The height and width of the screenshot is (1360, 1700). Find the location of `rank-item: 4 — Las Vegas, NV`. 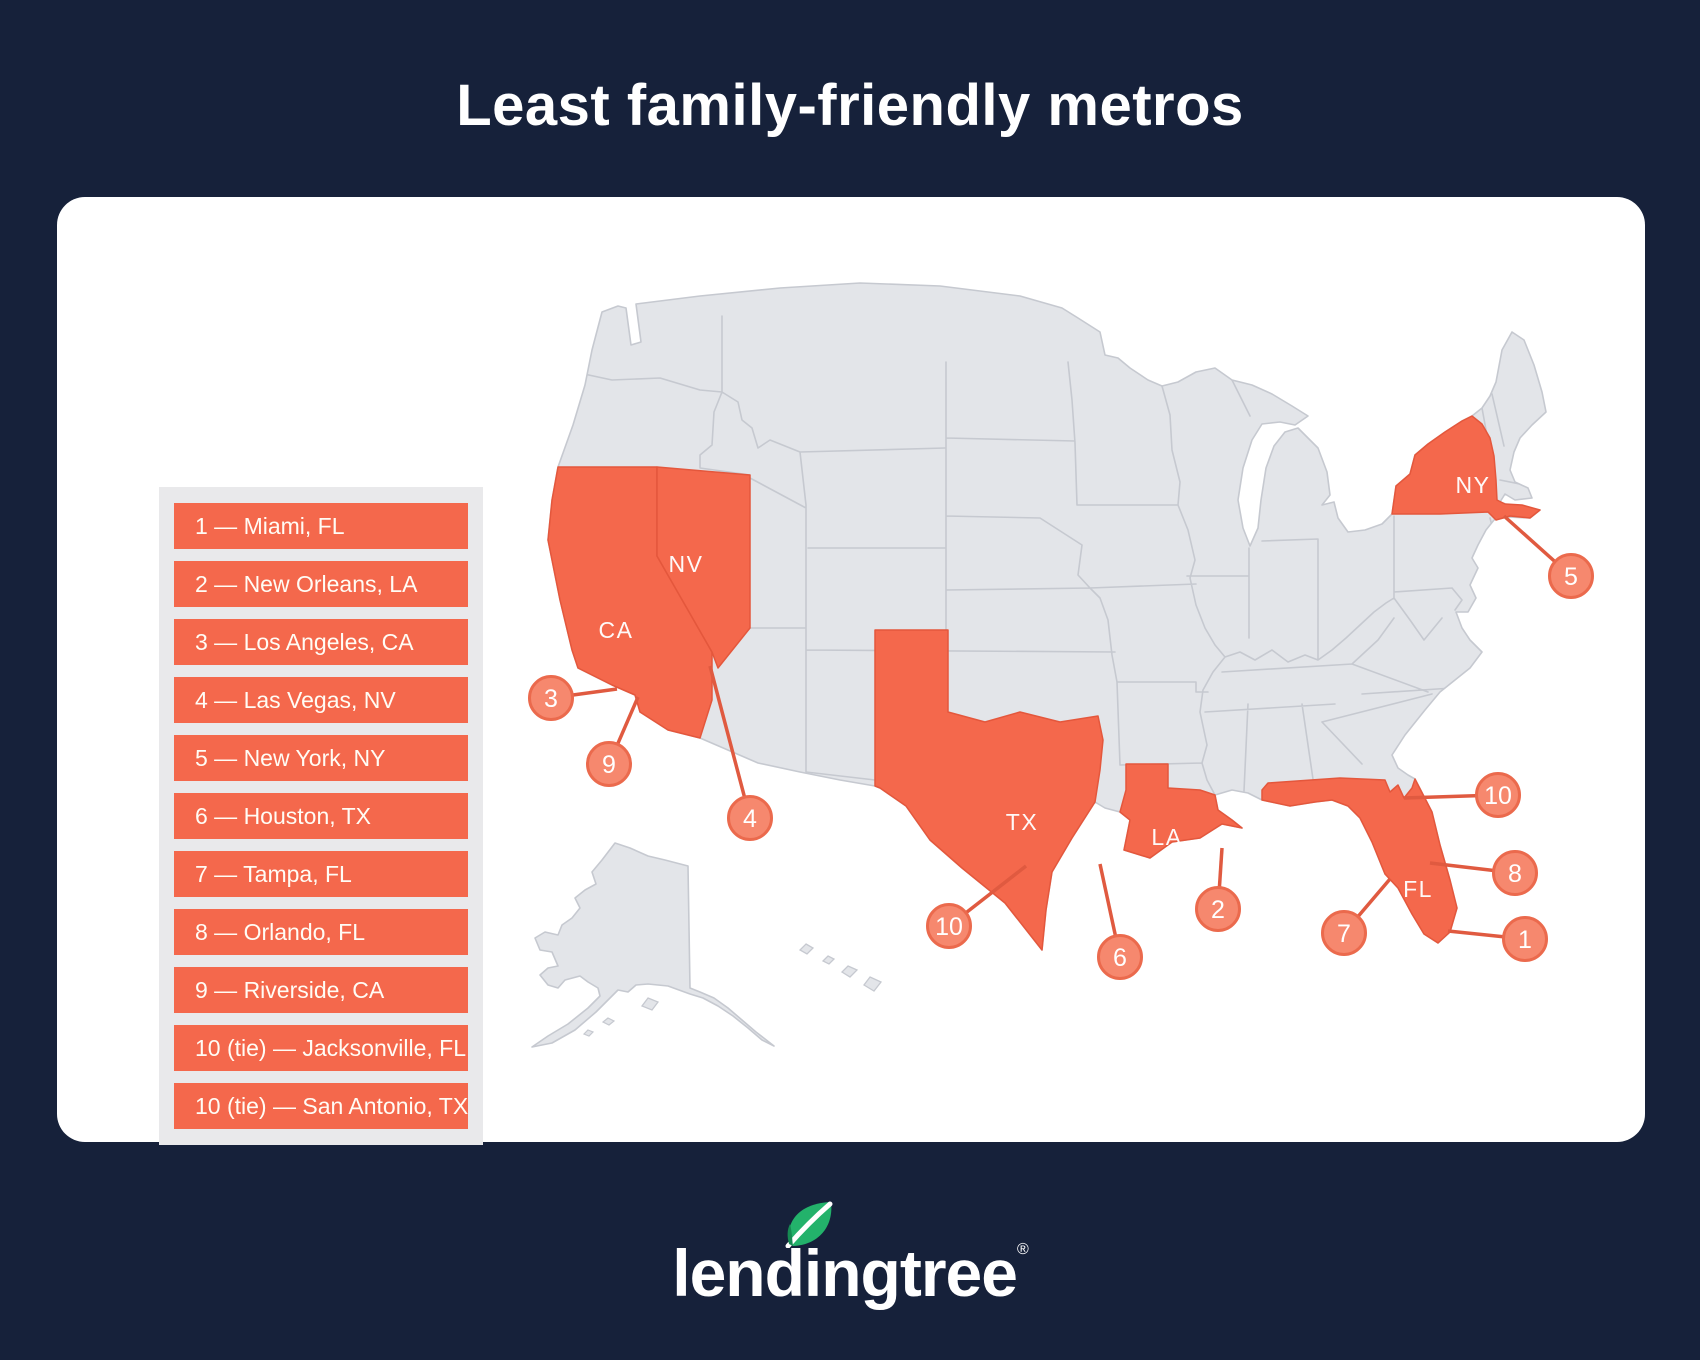

rank-item: 4 — Las Vegas, NV is located at coordinates (321, 700).